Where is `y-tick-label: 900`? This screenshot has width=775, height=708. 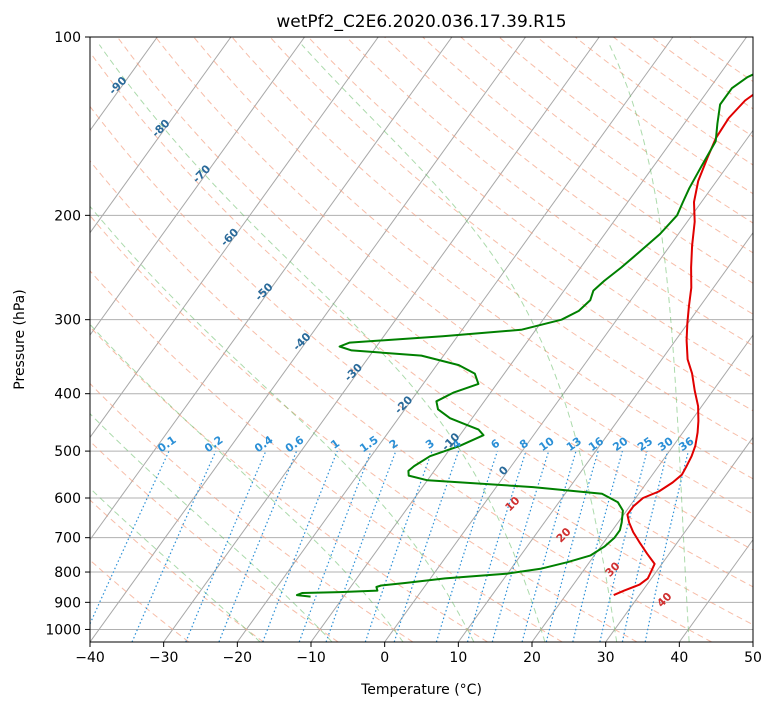 y-tick-label: 900 is located at coordinates (67, 603).